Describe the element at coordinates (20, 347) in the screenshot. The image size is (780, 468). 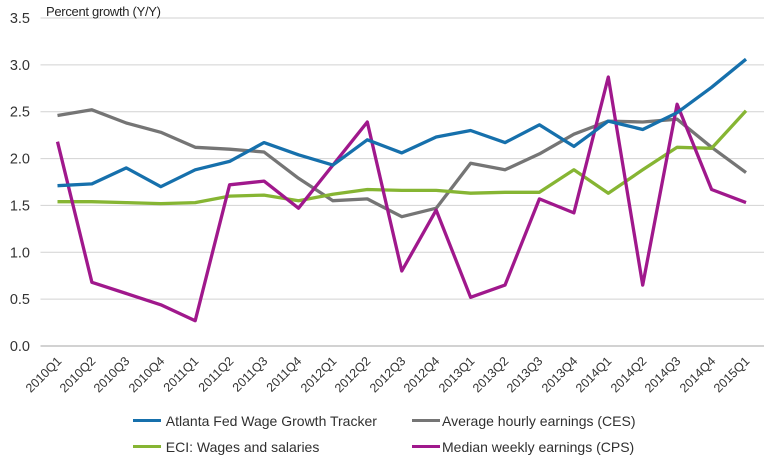
I see `svg-text: 0.0` at that location.